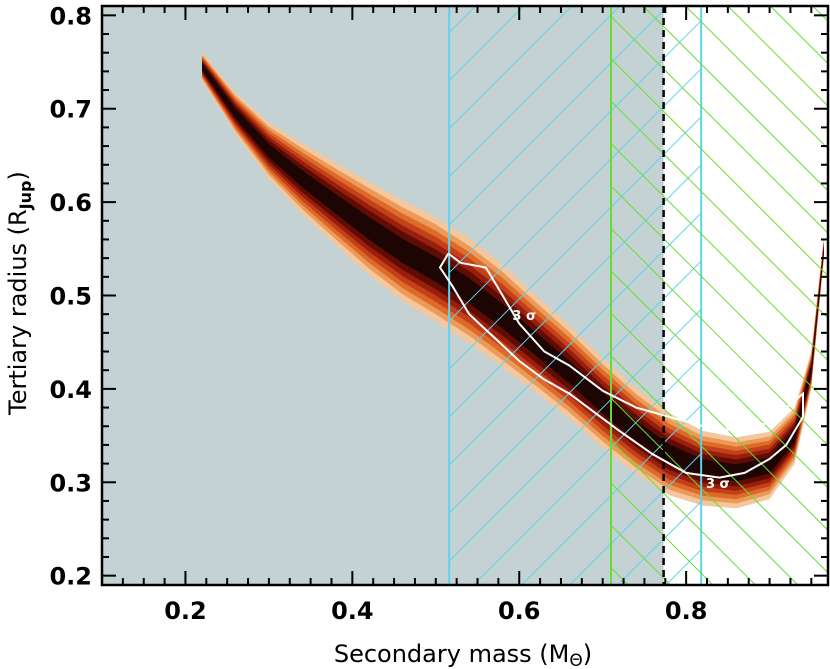 This screenshot has width=830, height=669. I want to click on sigma-label-1: 3 σ, so click(524, 316).